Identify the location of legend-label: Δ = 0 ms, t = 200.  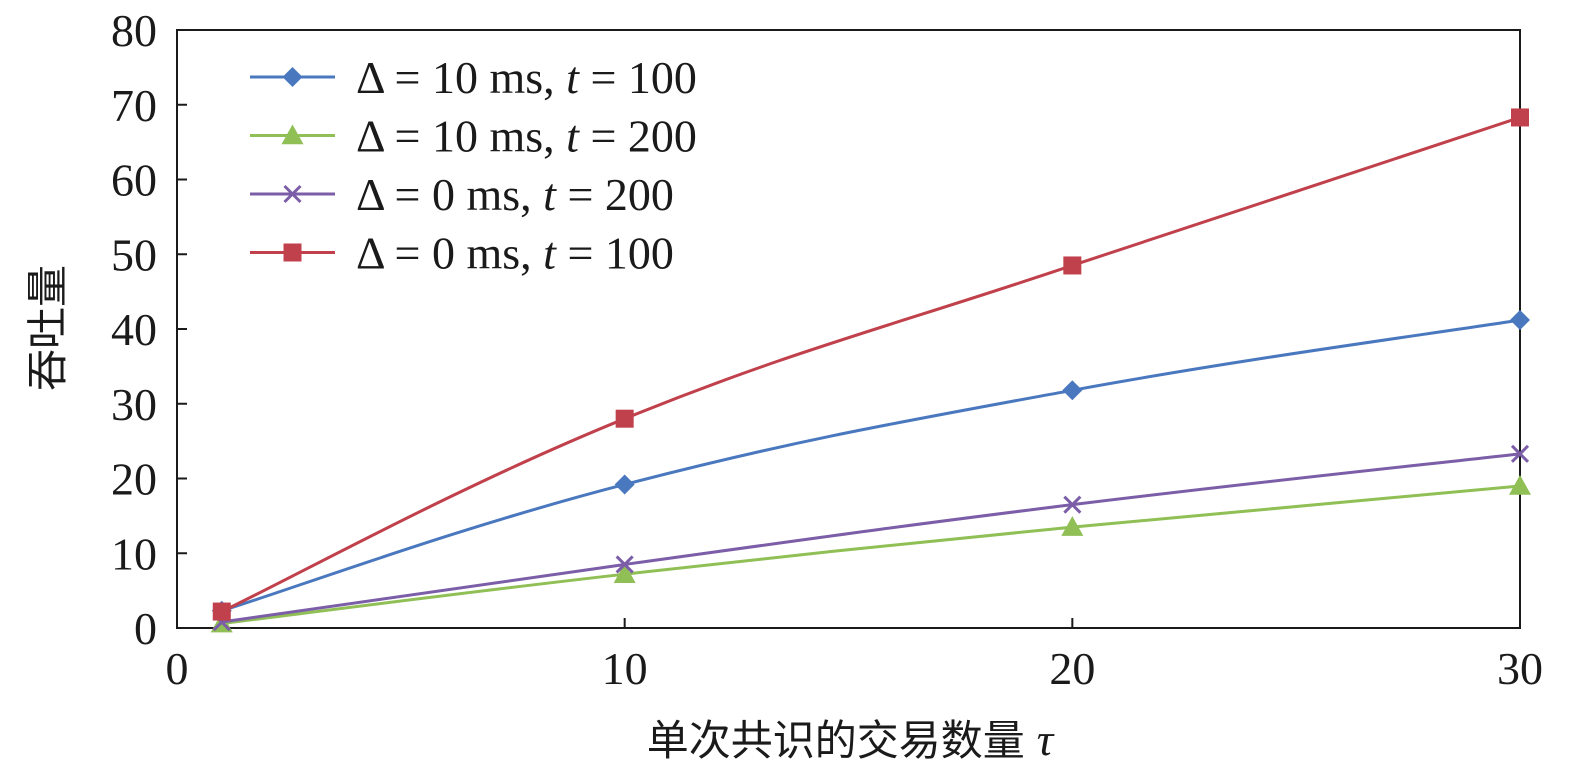
(515, 194).